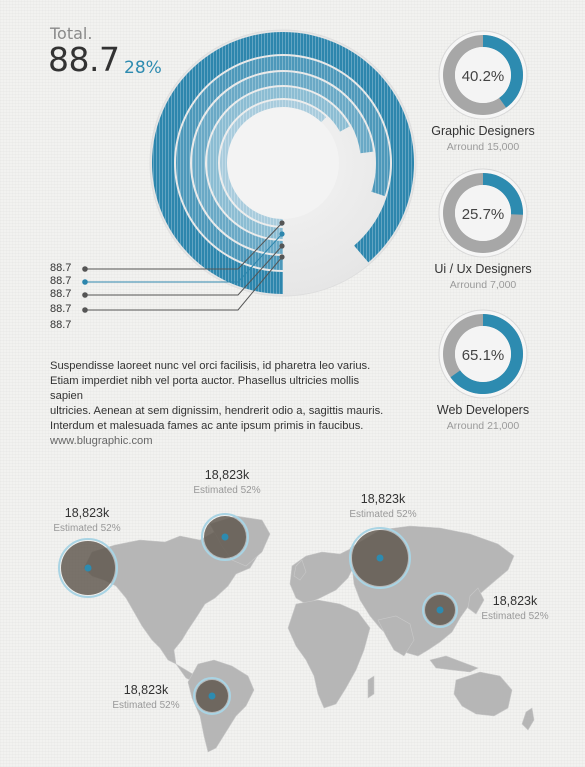  Describe the element at coordinates (143, 68) in the screenshot. I see `total-percent: 28%` at that location.